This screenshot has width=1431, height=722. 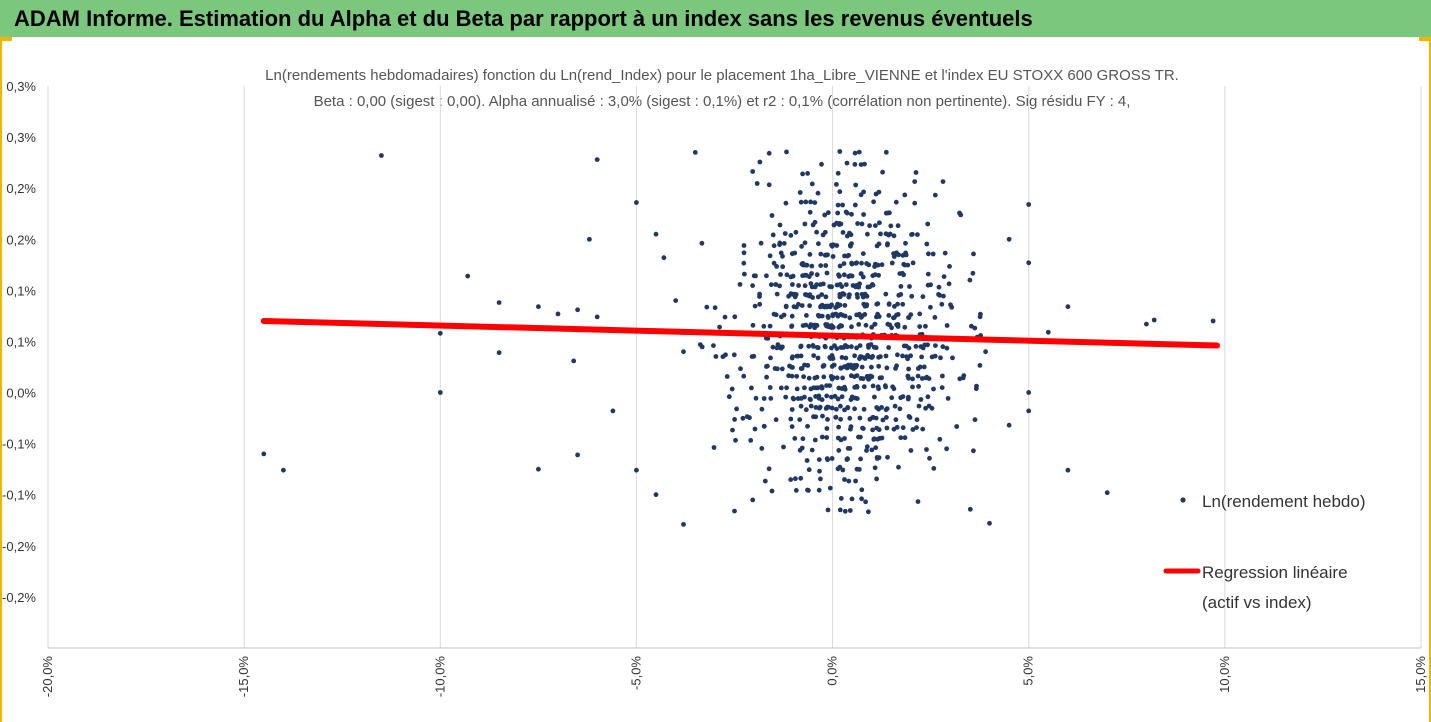 What do you see at coordinates (21, 393) in the screenshot?
I see `y-tick-label-6: 0,0%` at bounding box center [21, 393].